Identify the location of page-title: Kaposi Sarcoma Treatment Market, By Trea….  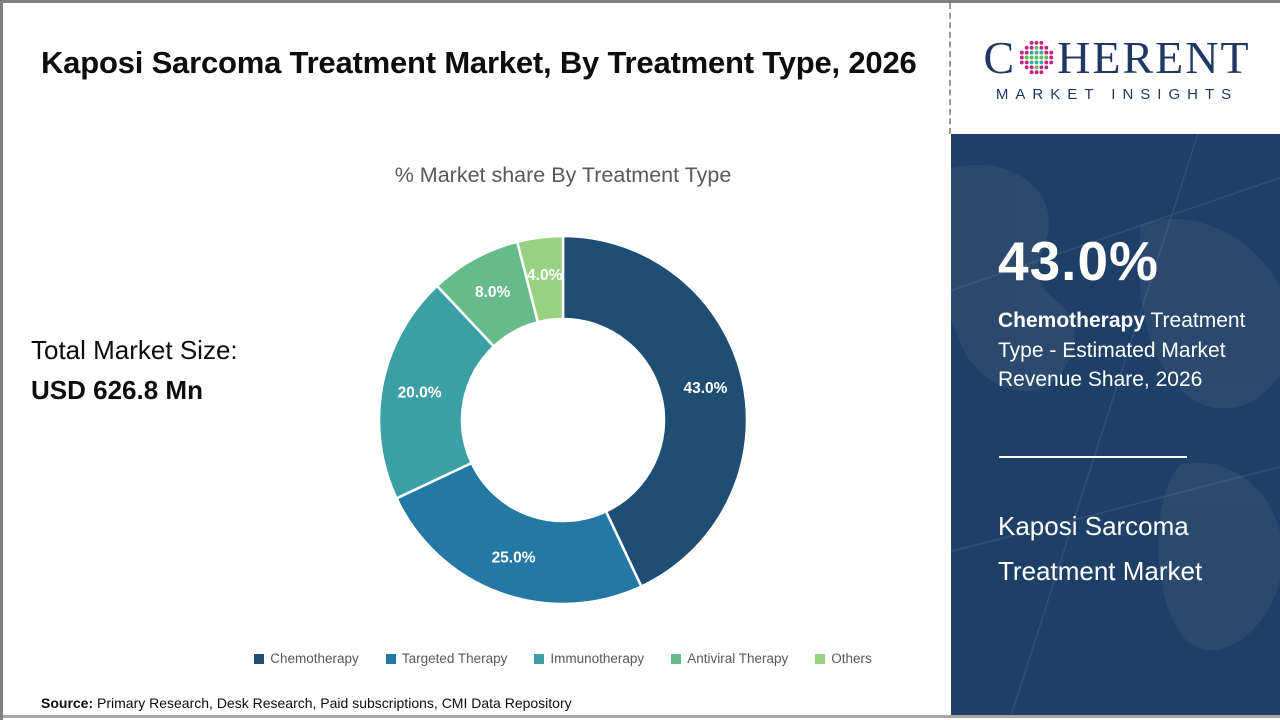
(479, 62).